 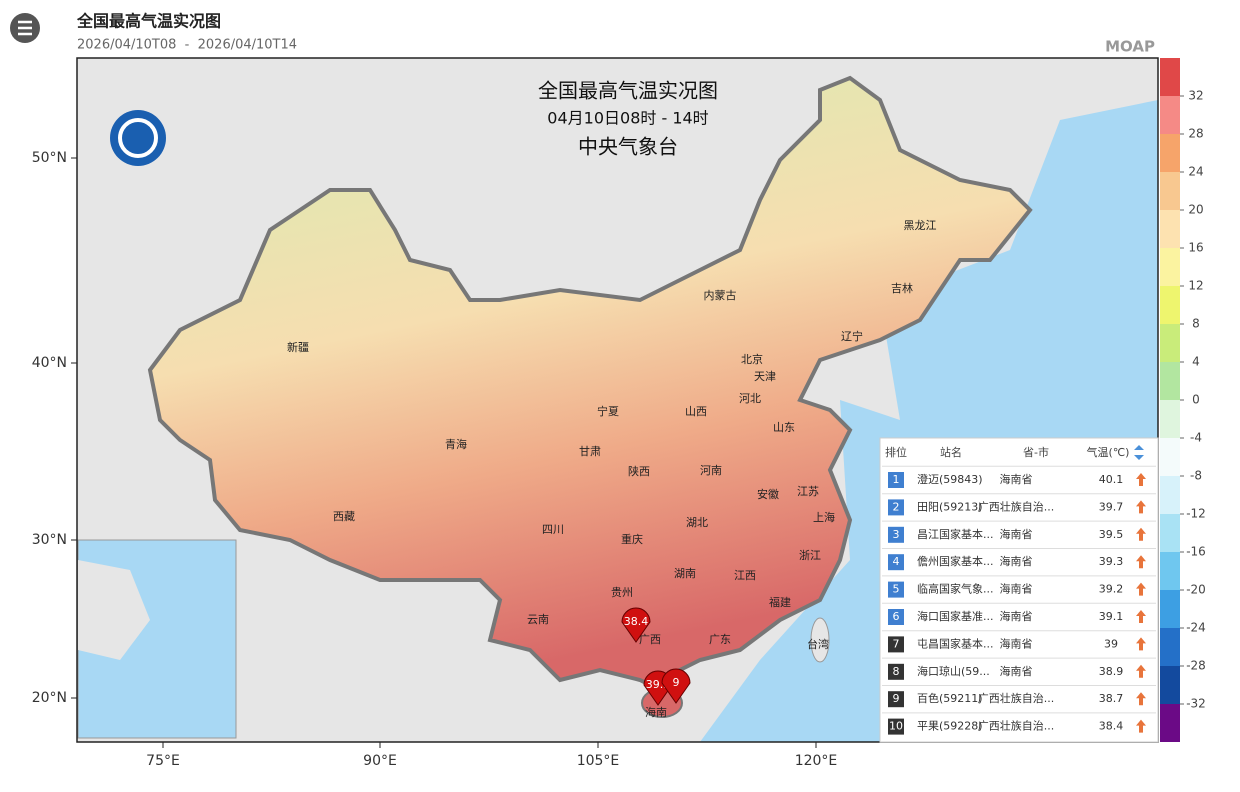 I want to click on lon-label: 75°E, so click(x=163, y=761).